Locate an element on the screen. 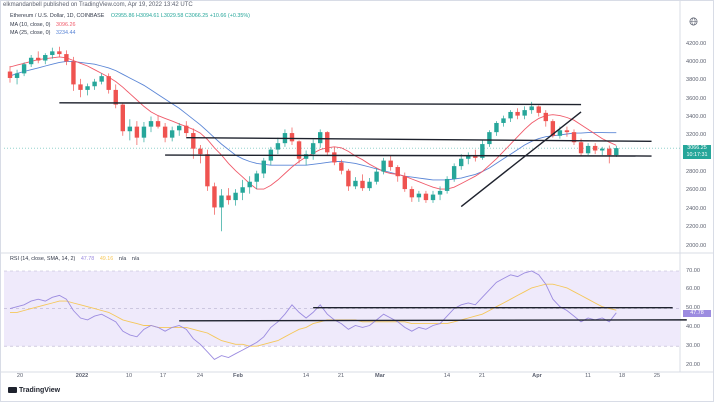 The height and width of the screenshot is (402, 714). price-tick-label: 3400.00 is located at coordinates (696, 116).